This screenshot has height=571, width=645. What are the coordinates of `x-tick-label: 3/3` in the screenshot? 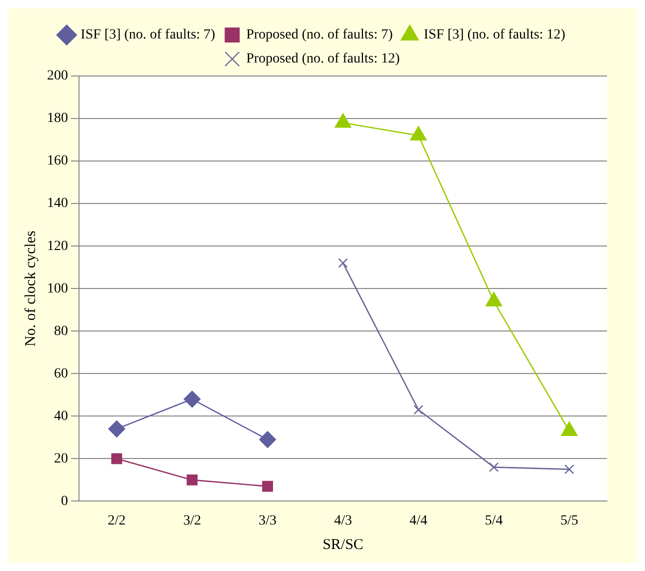 It's located at (267, 520).